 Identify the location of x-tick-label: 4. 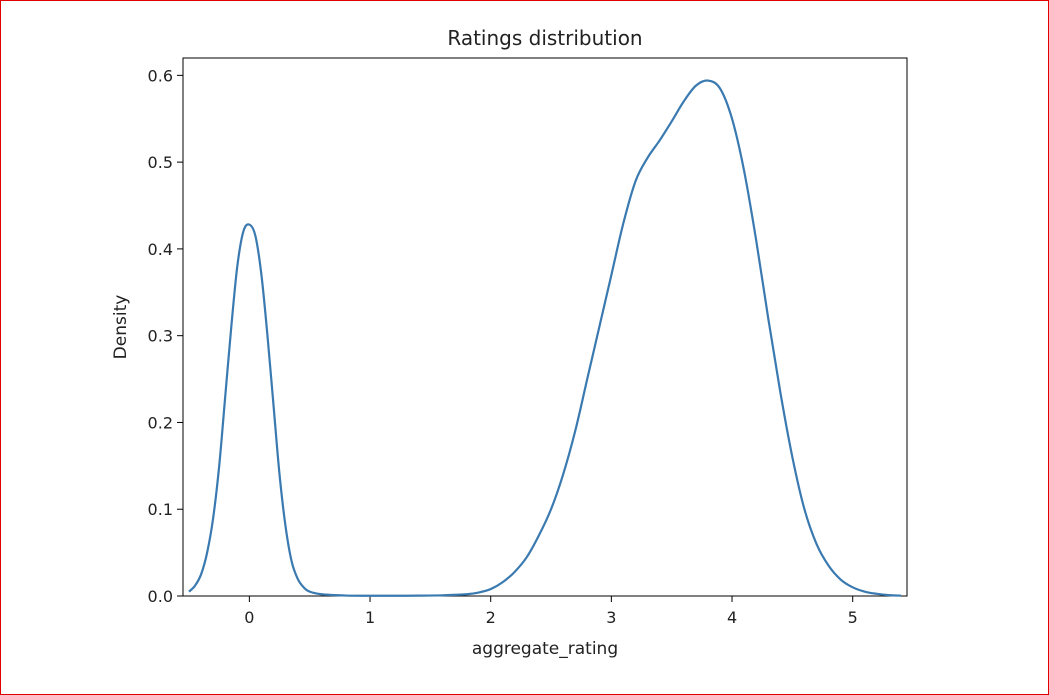
(732, 617).